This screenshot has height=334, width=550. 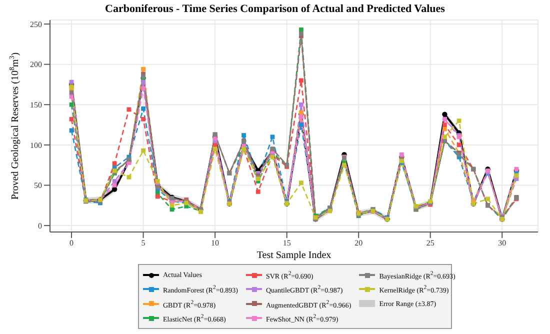 What do you see at coordinates (72, 243) in the screenshot?
I see `x-tick-label: 0` at bounding box center [72, 243].